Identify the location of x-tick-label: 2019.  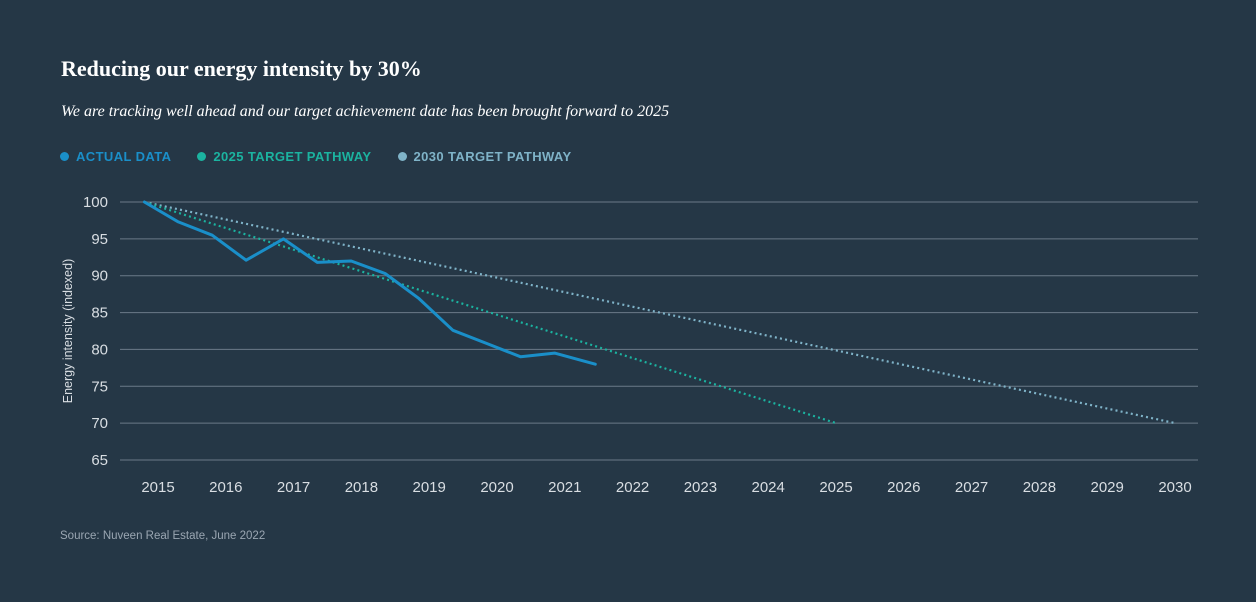
(429, 487).